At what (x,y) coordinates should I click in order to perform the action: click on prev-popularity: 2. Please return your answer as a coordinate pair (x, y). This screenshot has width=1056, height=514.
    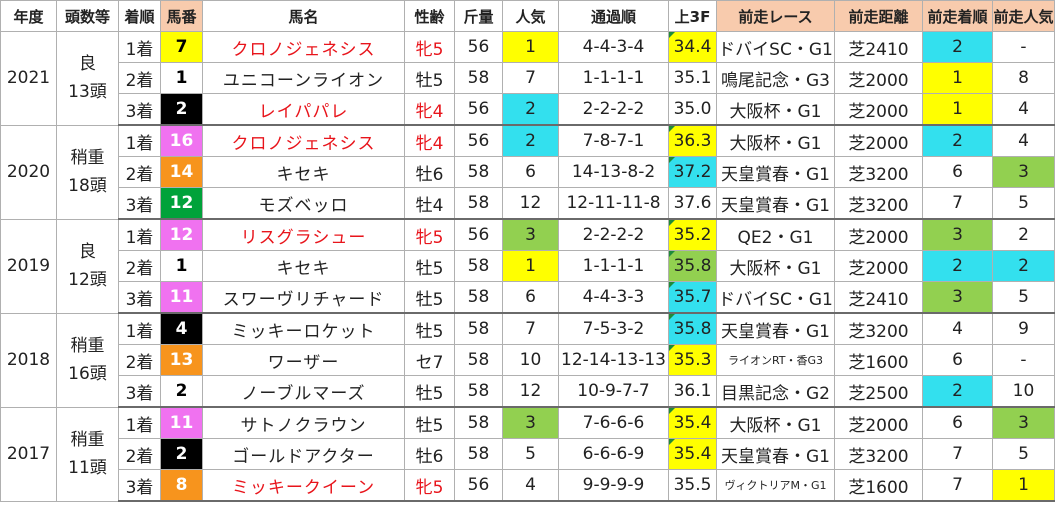
    Looking at the image, I should click on (1023, 266).